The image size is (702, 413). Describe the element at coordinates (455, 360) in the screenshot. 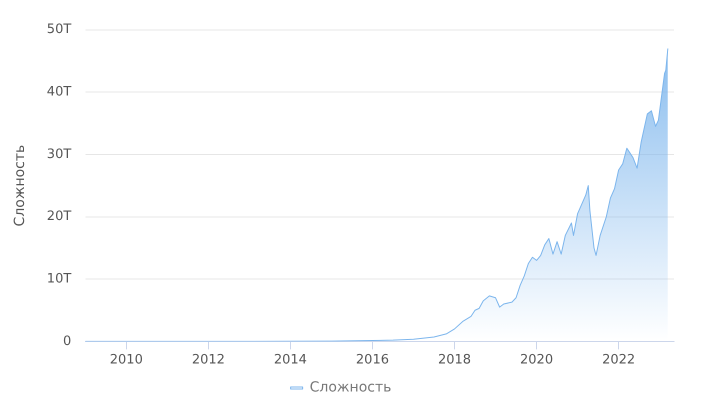

I see `x-tick-label: 2018` at that location.